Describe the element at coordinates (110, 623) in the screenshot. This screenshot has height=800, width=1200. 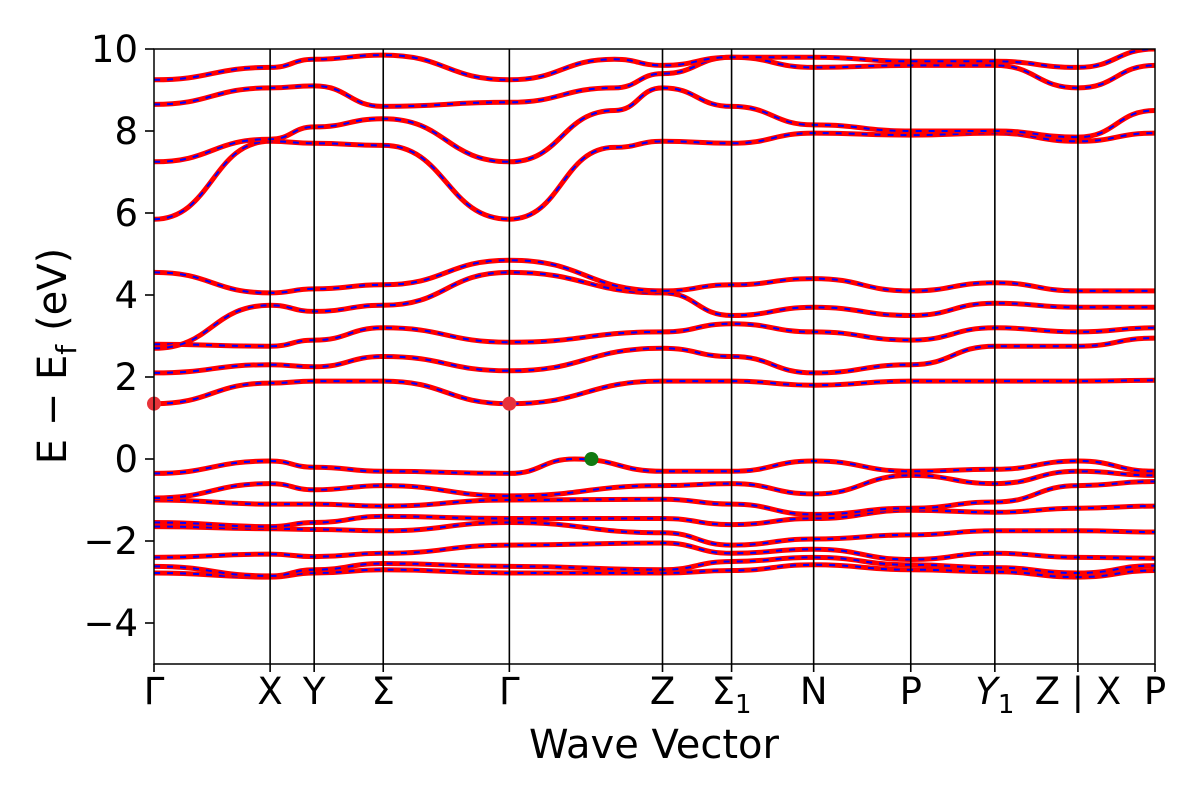
I see `y-tick-label: −4` at that location.